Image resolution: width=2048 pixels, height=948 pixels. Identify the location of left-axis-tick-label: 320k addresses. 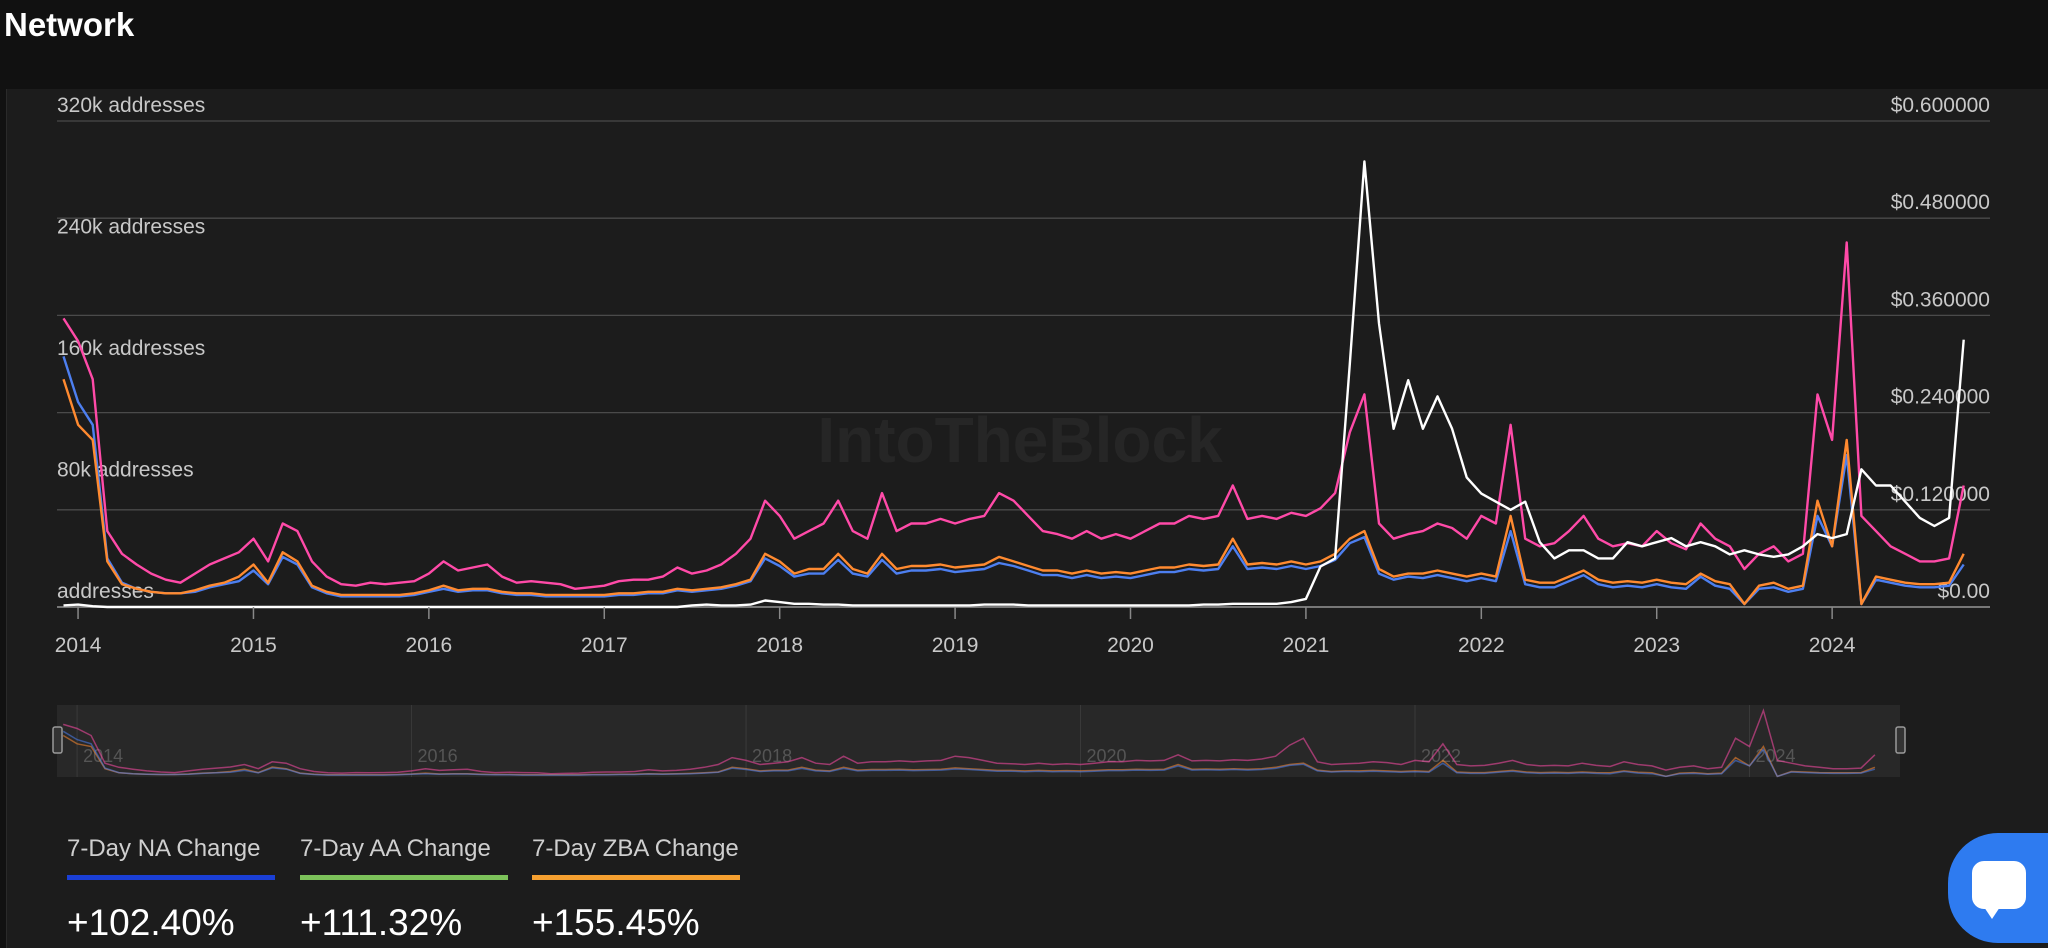
(131, 105).